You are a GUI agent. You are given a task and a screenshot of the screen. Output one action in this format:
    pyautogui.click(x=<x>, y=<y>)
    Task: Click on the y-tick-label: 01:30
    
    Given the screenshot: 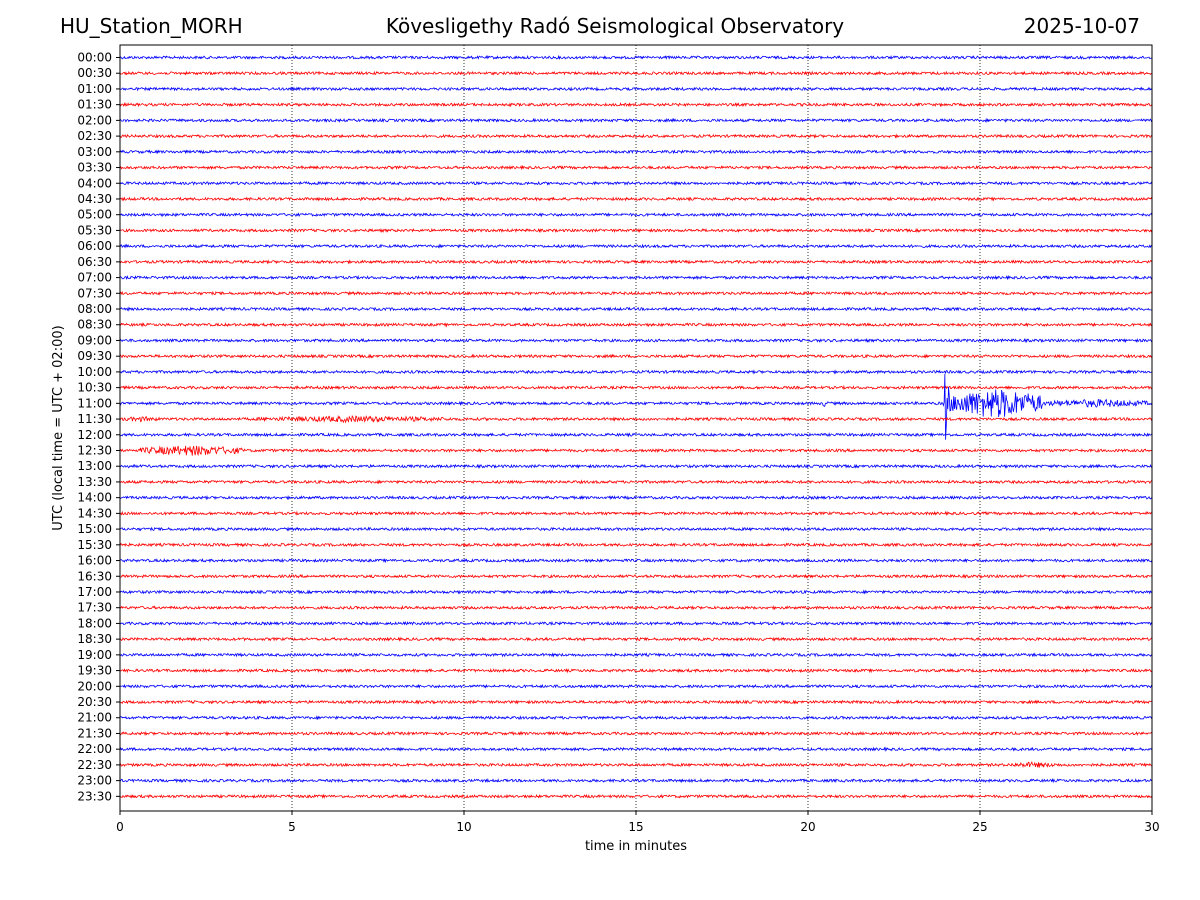 What is the action you would take?
    pyautogui.click(x=94, y=105)
    